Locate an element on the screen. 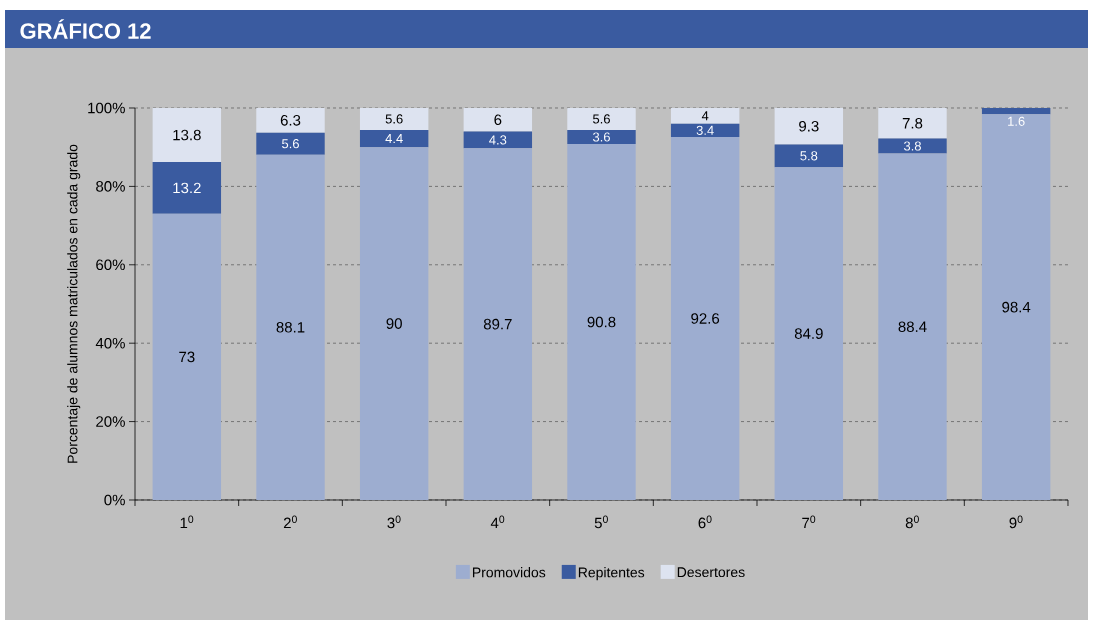 This screenshot has height=626, width=1093. data-label: 9.3 is located at coordinates (809, 126).